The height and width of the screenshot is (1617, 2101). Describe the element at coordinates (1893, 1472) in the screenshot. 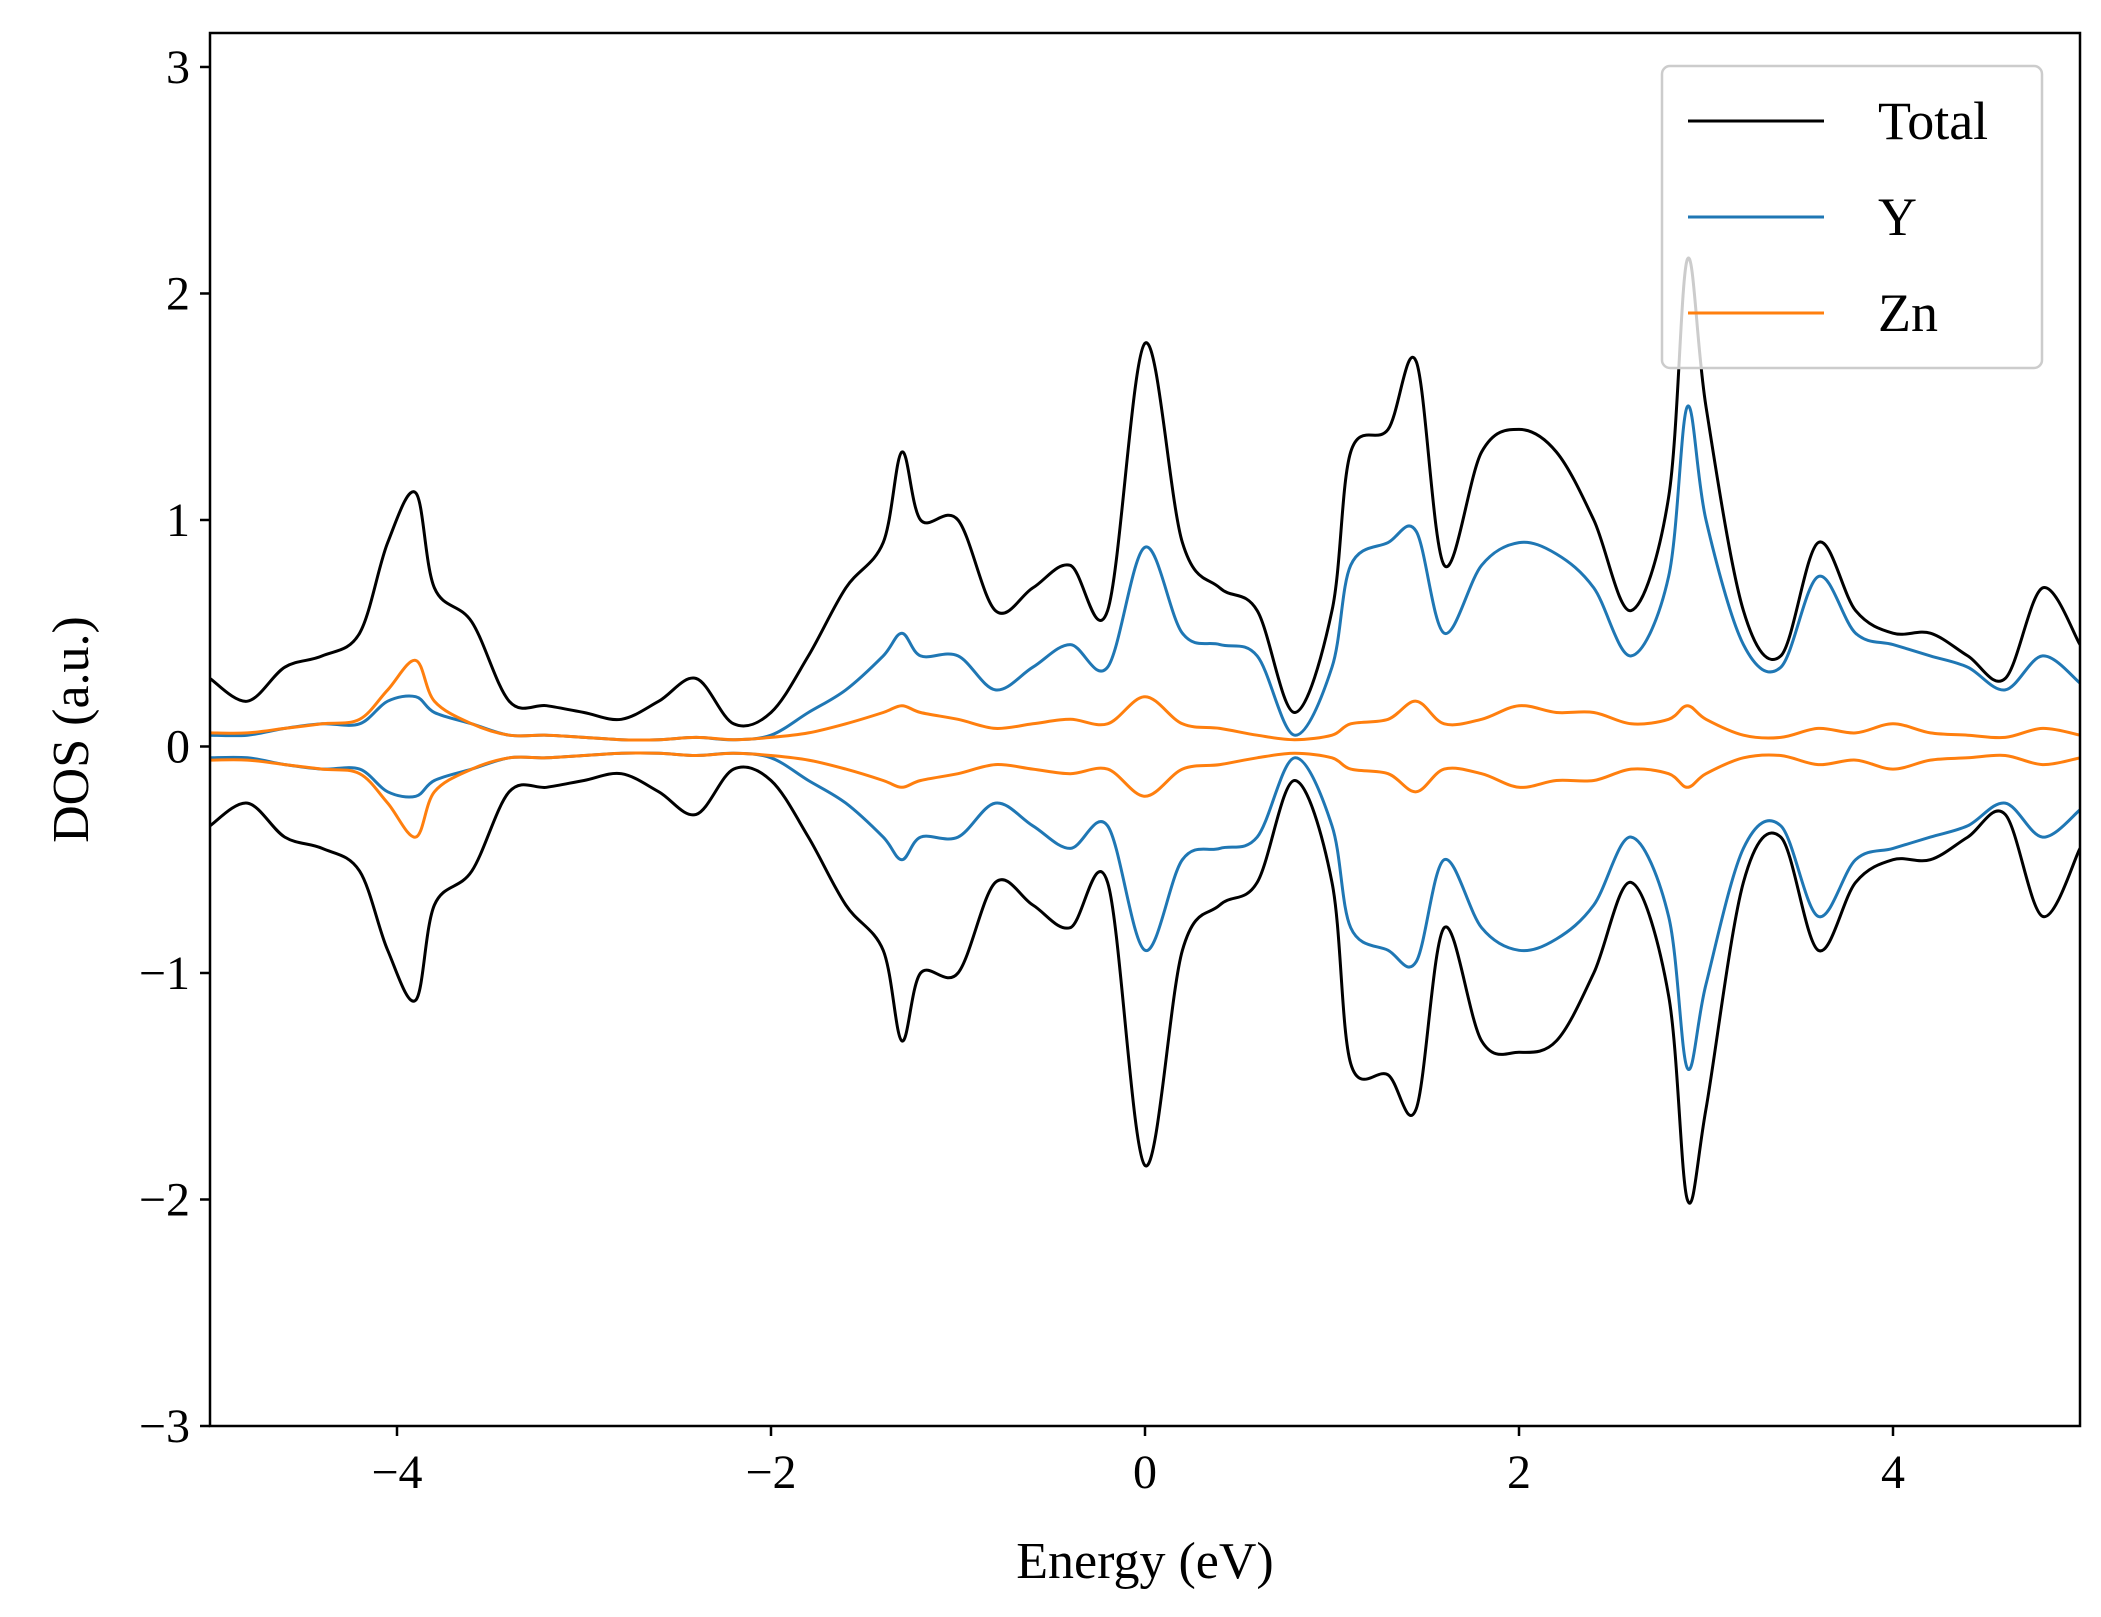

I see `x-tick-label: 4` at that location.